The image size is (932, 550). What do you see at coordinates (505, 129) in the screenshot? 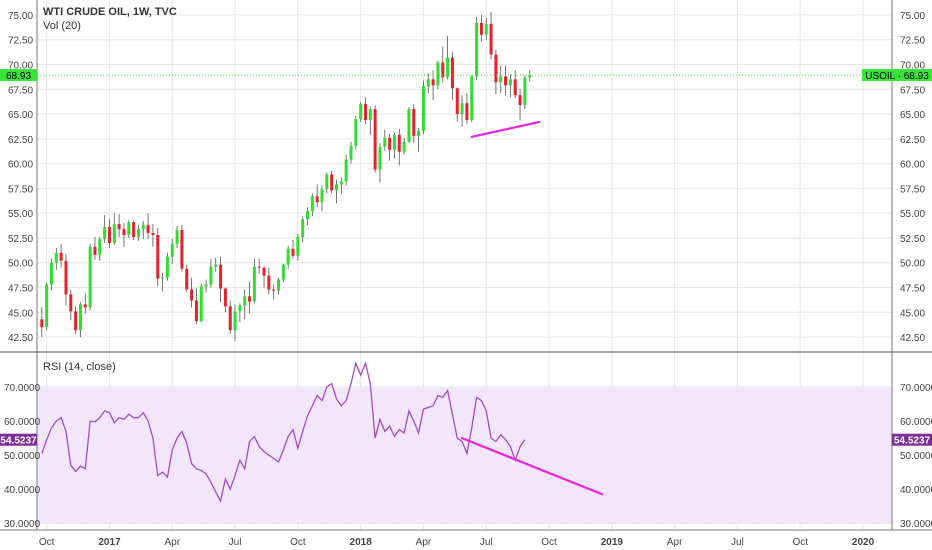
I see `trendline` at bounding box center [505, 129].